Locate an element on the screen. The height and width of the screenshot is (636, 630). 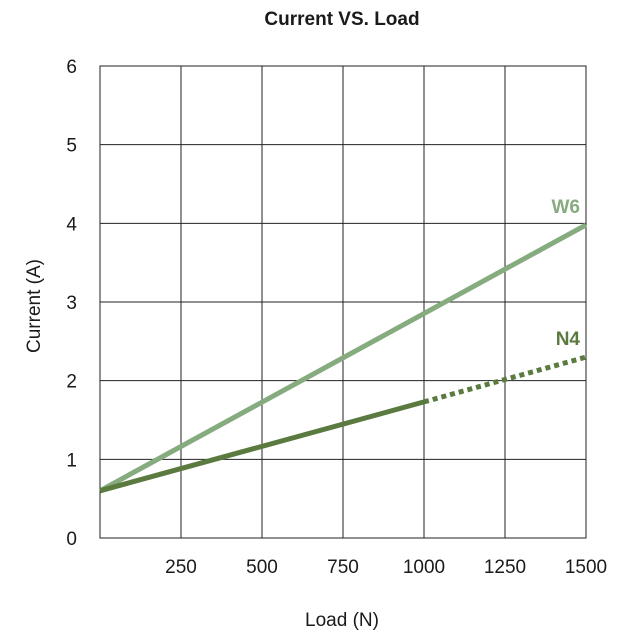
y-tick-label: 0 is located at coordinates (71, 539).